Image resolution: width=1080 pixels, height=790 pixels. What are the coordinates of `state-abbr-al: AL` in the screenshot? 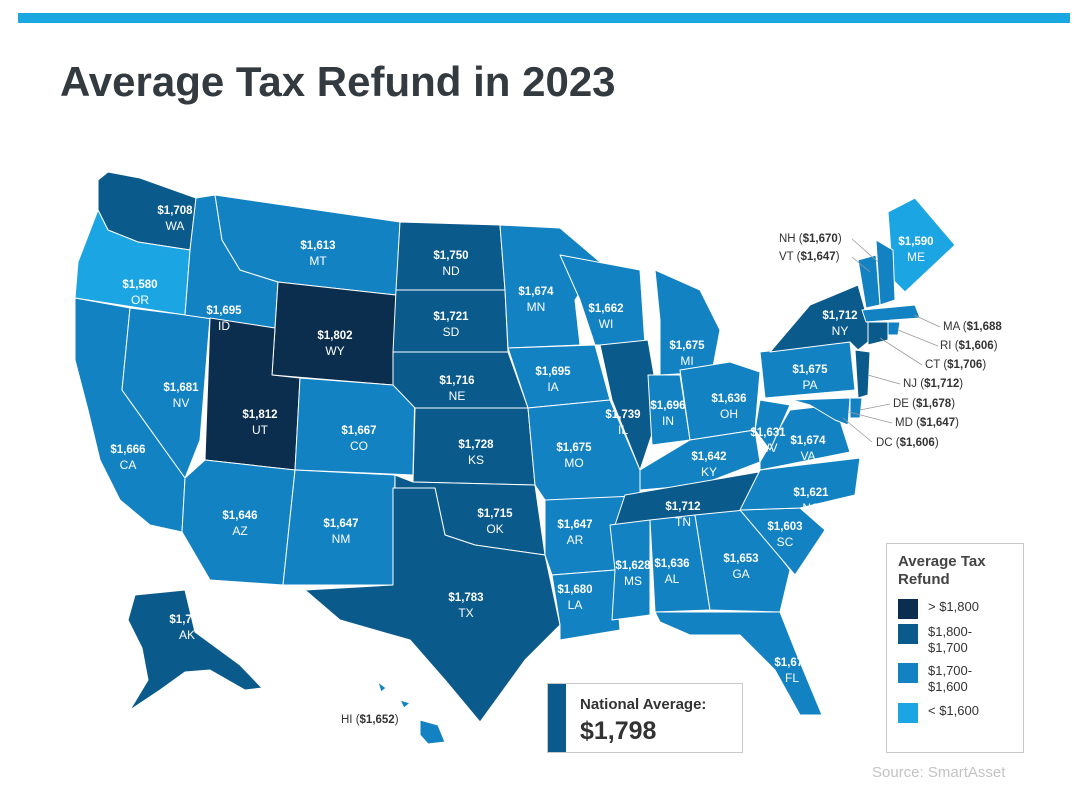 It's located at (672, 579).